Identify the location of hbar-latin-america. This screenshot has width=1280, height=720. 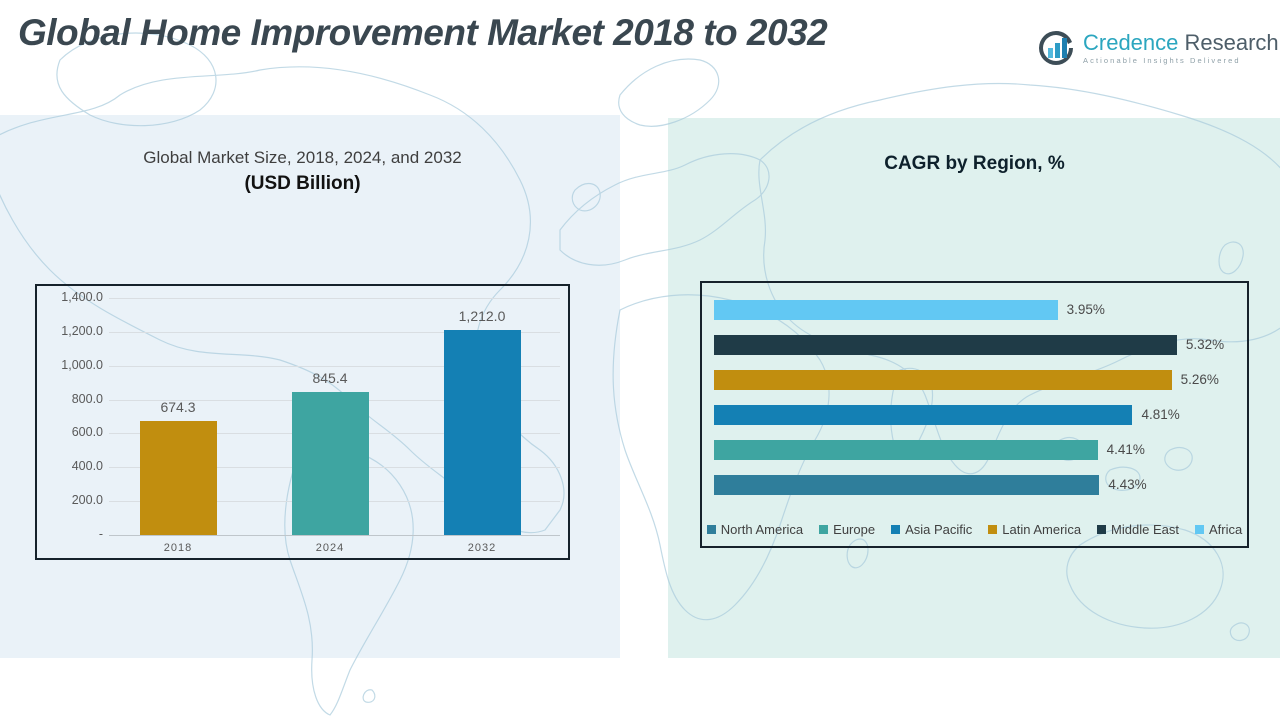
(943, 380).